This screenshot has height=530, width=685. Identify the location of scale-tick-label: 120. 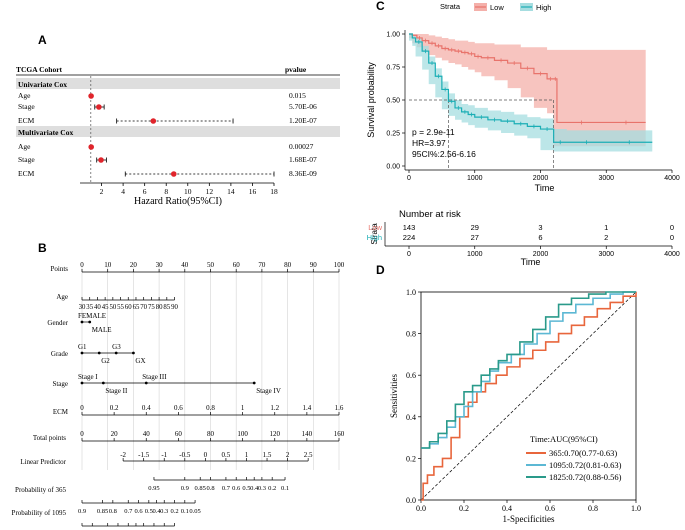
(275, 434).